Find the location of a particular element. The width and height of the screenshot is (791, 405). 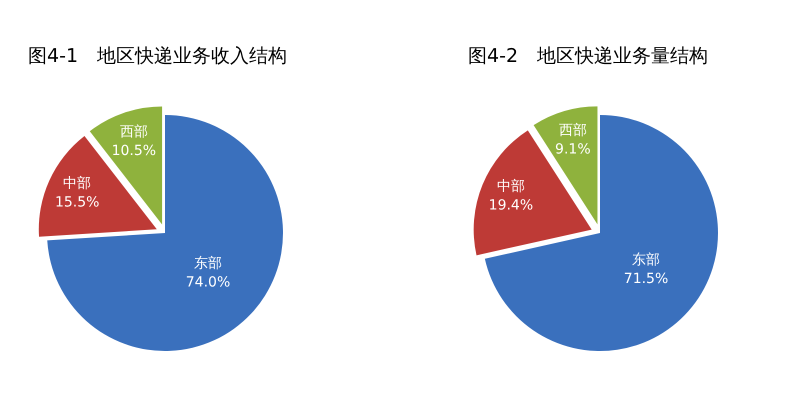

chart-title: 图4-2 地区快递业务量结构 is located at coordinates (588, 56).